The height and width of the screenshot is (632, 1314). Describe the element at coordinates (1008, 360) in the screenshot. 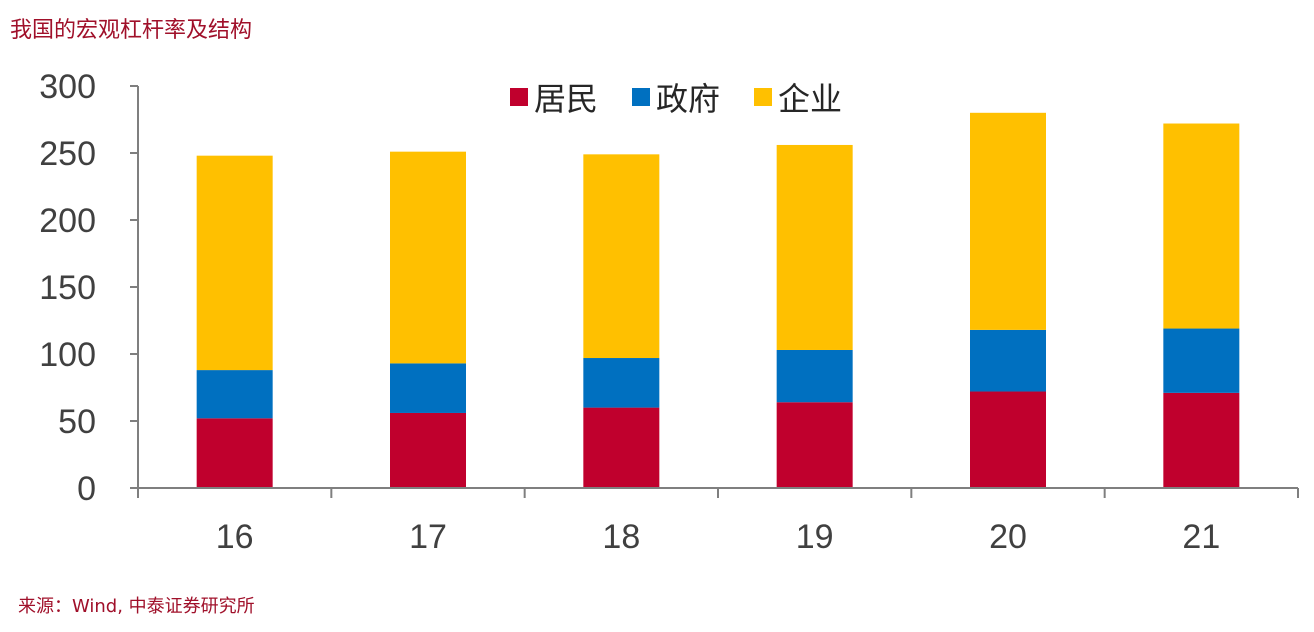

I see `bar-政府-20` at that location.